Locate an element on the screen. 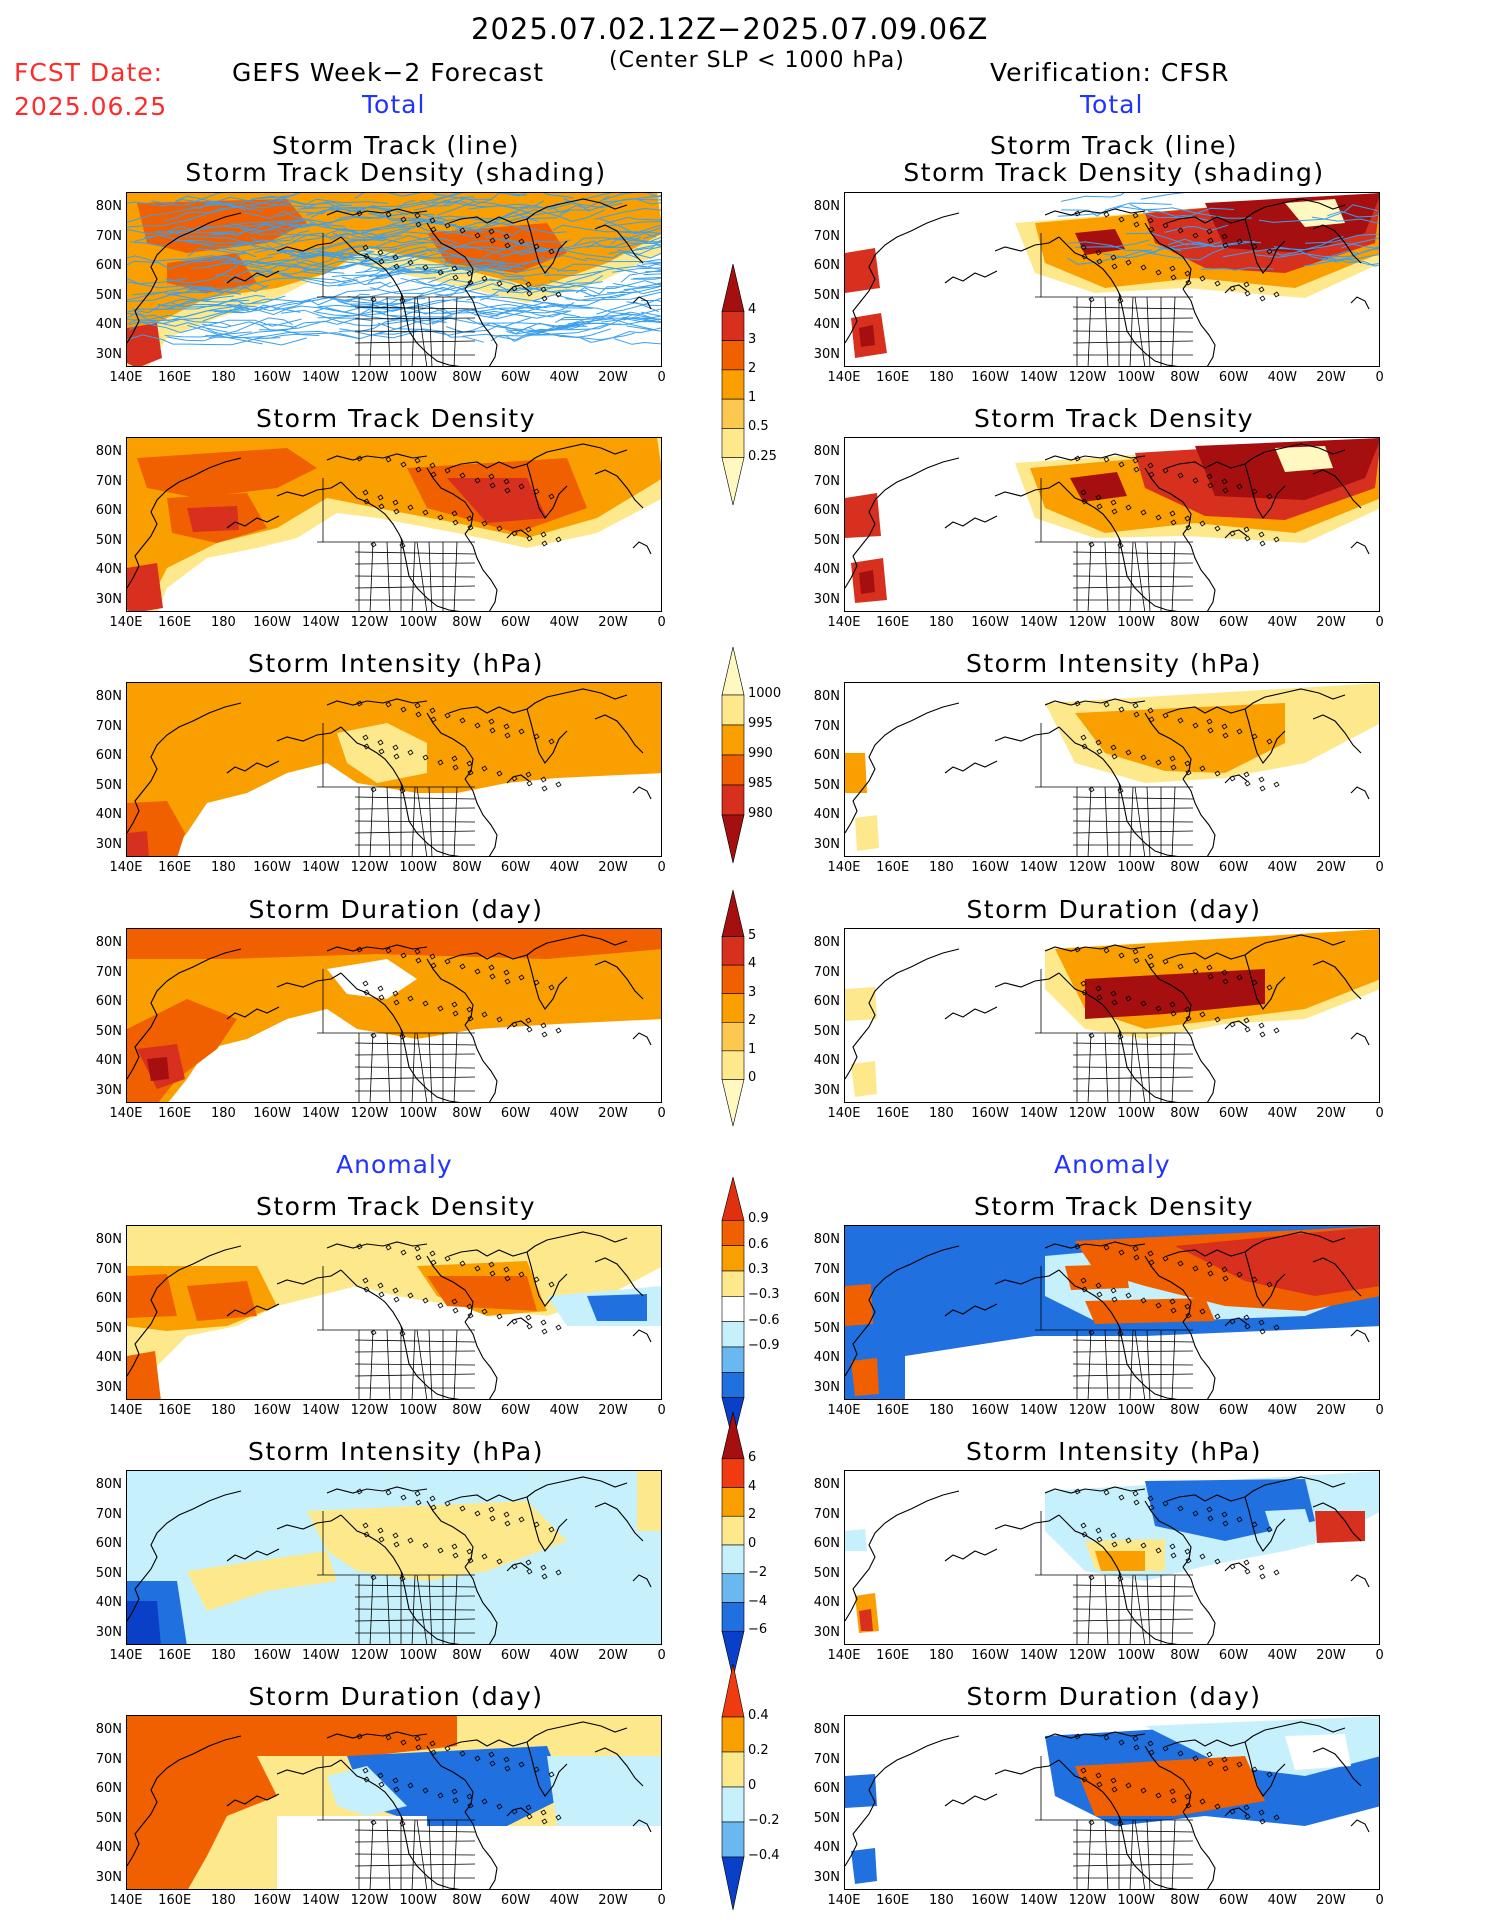 Image resolution: width=1487 pixels, height=1925 pixels. colorbar-tick-label: −6 is located at coordinates (758, 1630).